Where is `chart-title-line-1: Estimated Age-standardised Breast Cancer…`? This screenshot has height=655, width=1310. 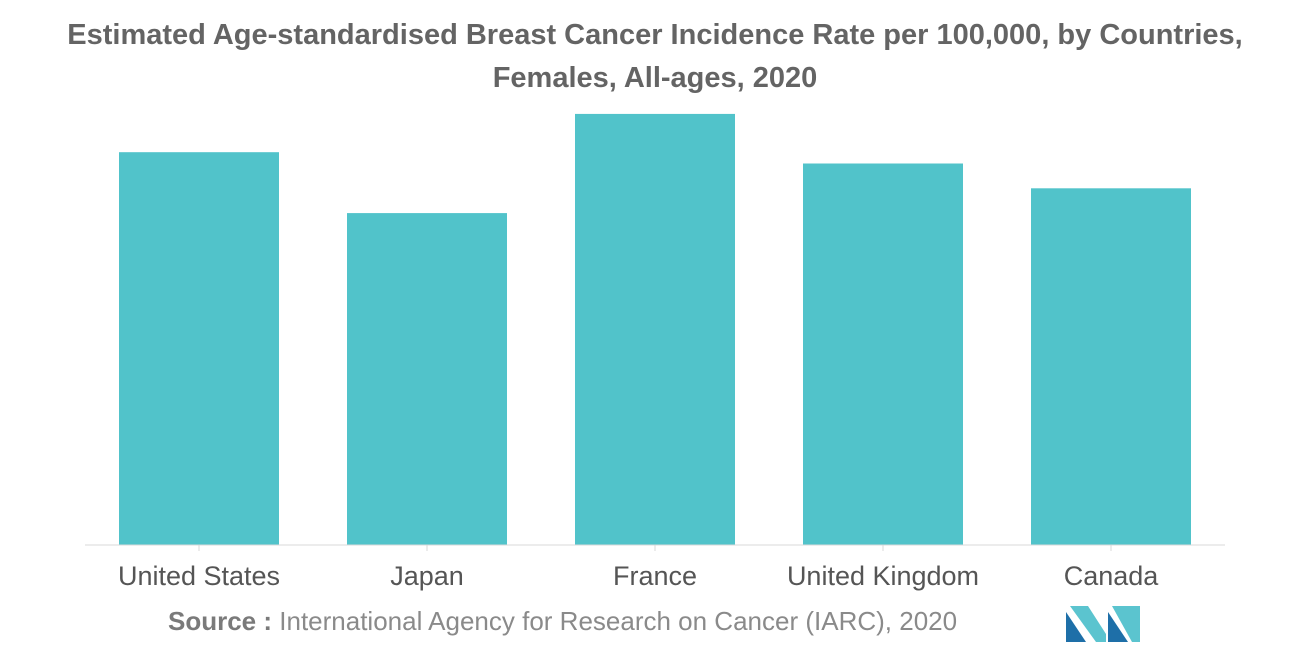 chart-title-line-1: Estimated Age-standardised Breast Cancer… is located at coordinates (655, 35).